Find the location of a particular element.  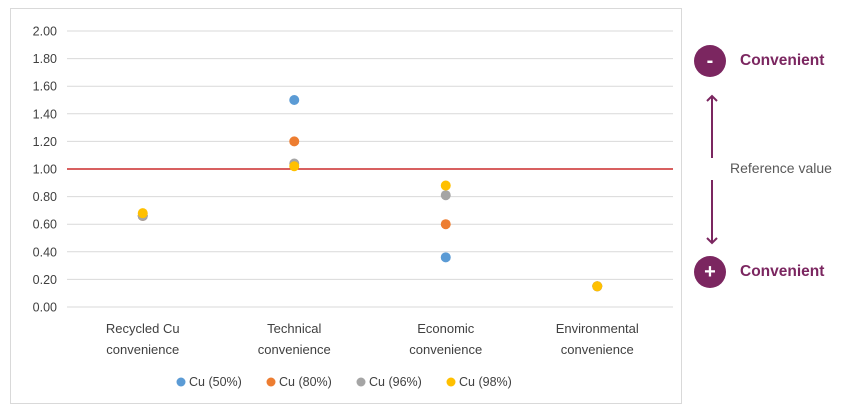

legend-label: Cu (80%) is located at coordinates (305, 382).